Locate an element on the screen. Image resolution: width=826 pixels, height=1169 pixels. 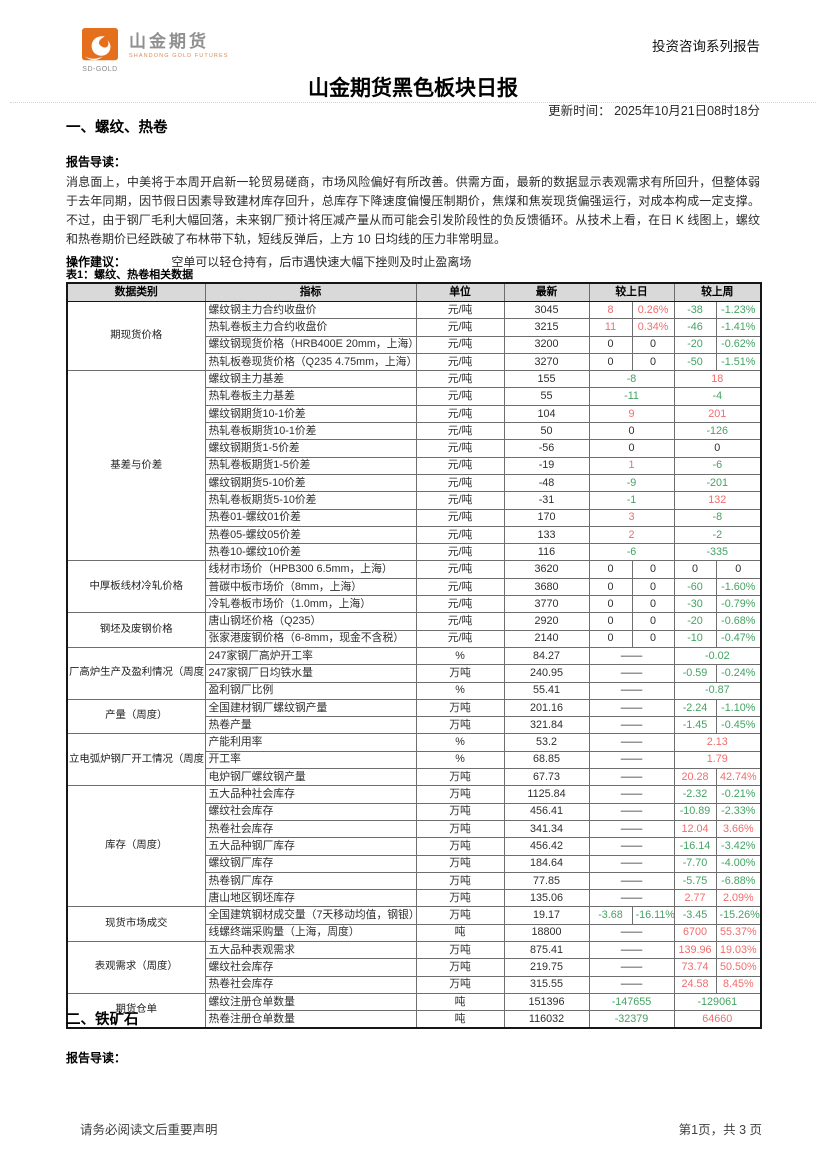
cell-vs-prev-week-pct: -0.21% is located at coordinates (738, 794).